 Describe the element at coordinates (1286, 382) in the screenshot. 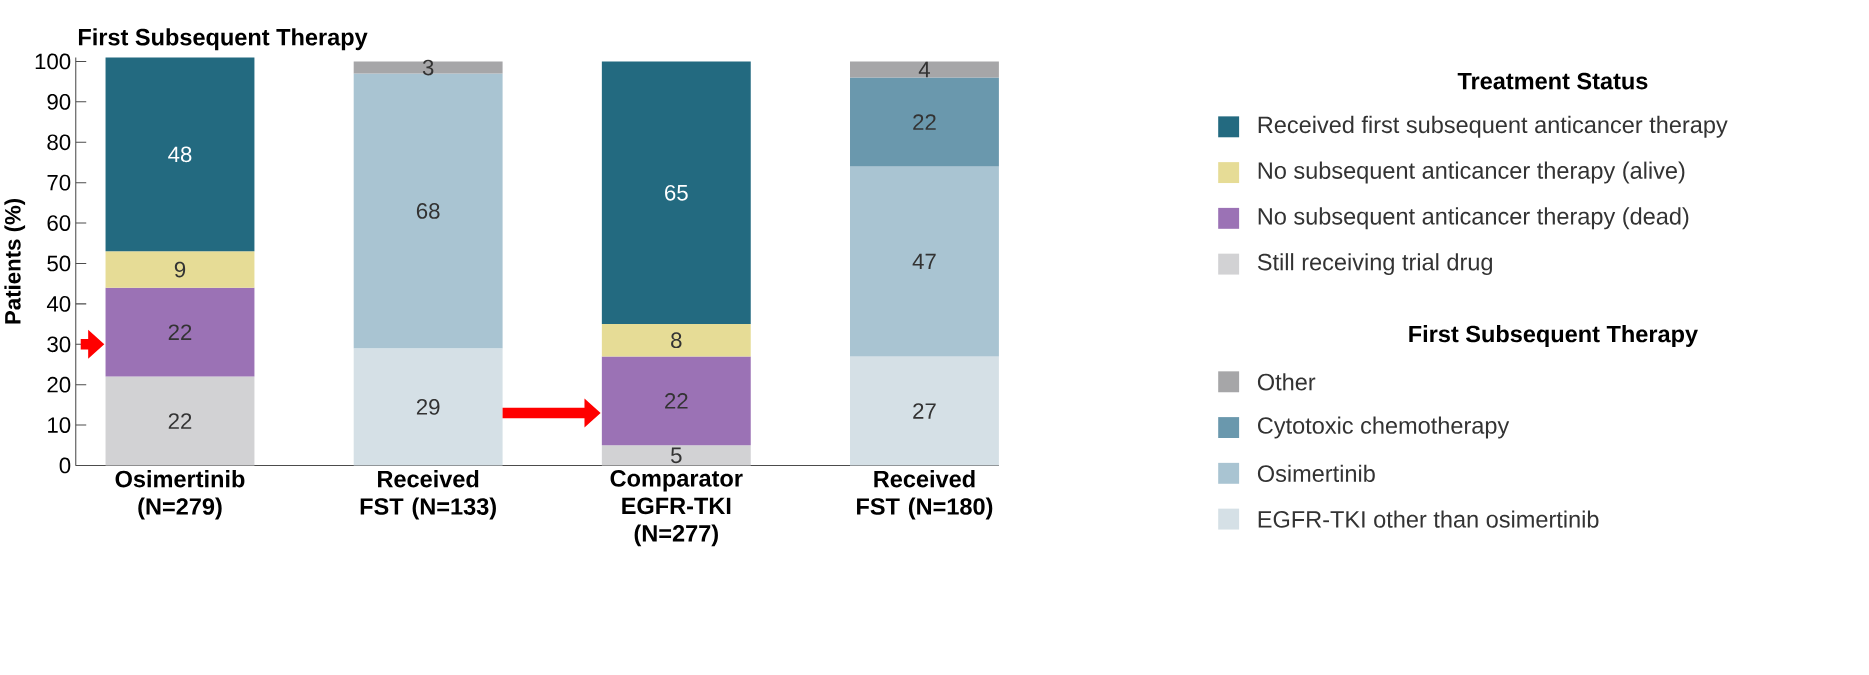

I see `legend-label: Other` at that location.